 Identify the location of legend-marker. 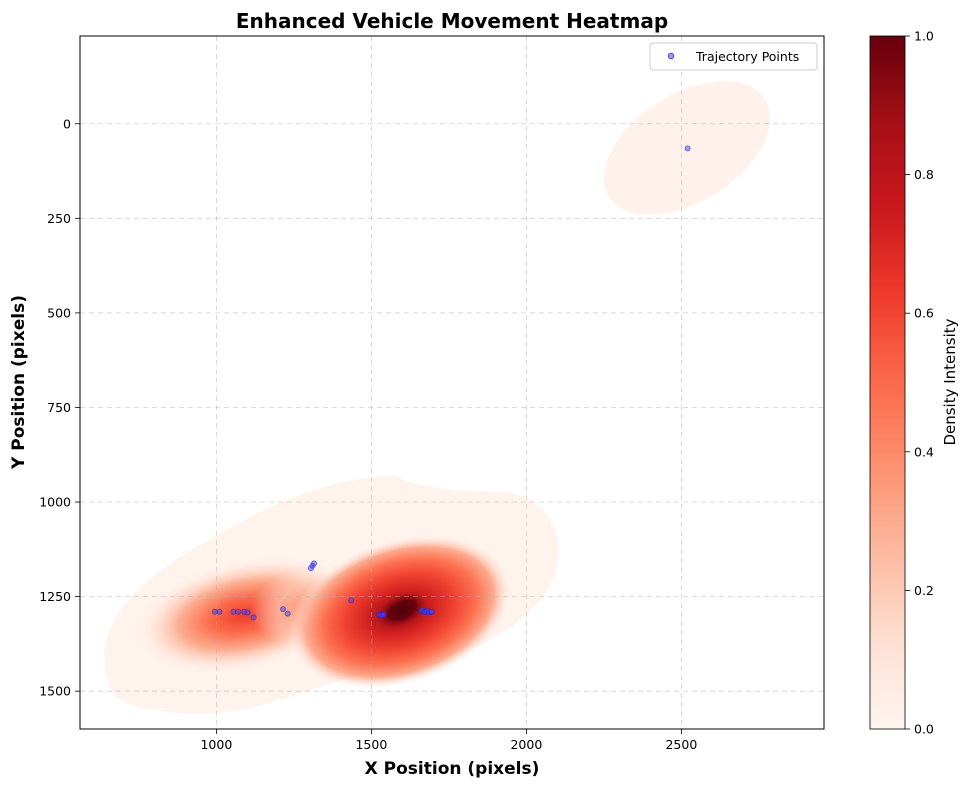
(671, 56).